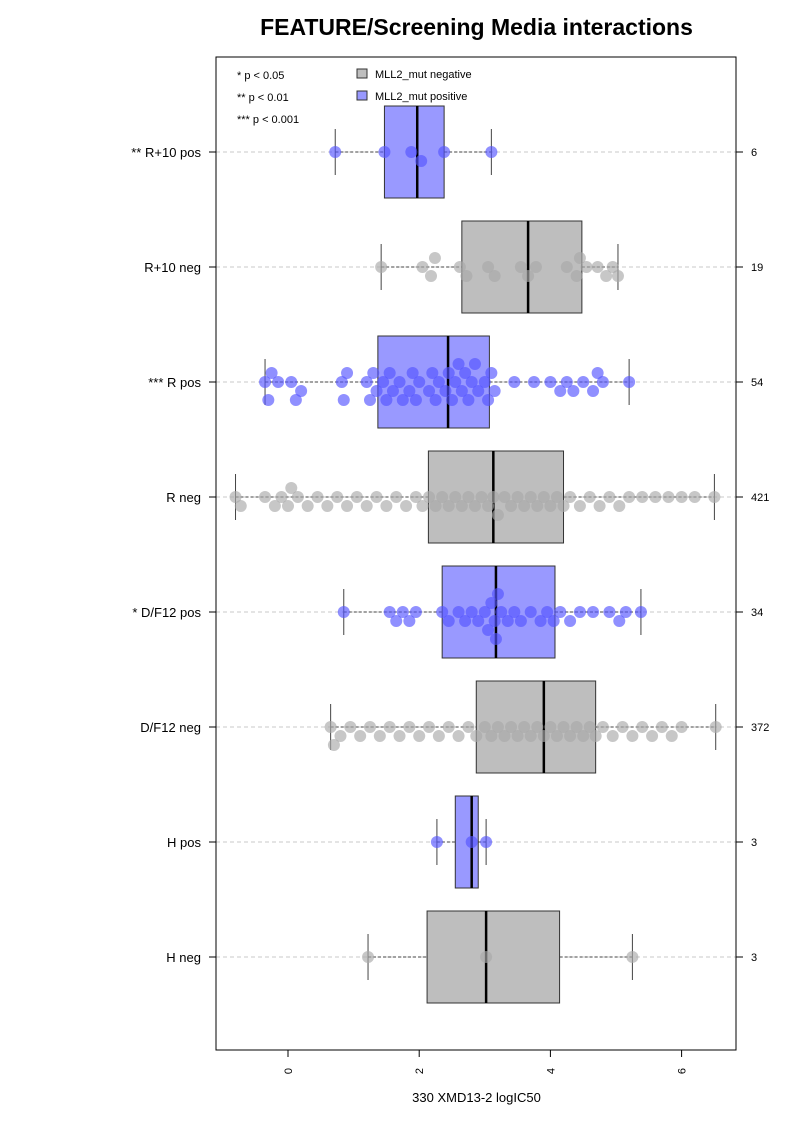 The height and width of the screenshot is (1122, 793). Describe the element at coordinates (476, 27) in the screenshot. I see `chart-title: FEATURE/Screening Media interactions` at that location.